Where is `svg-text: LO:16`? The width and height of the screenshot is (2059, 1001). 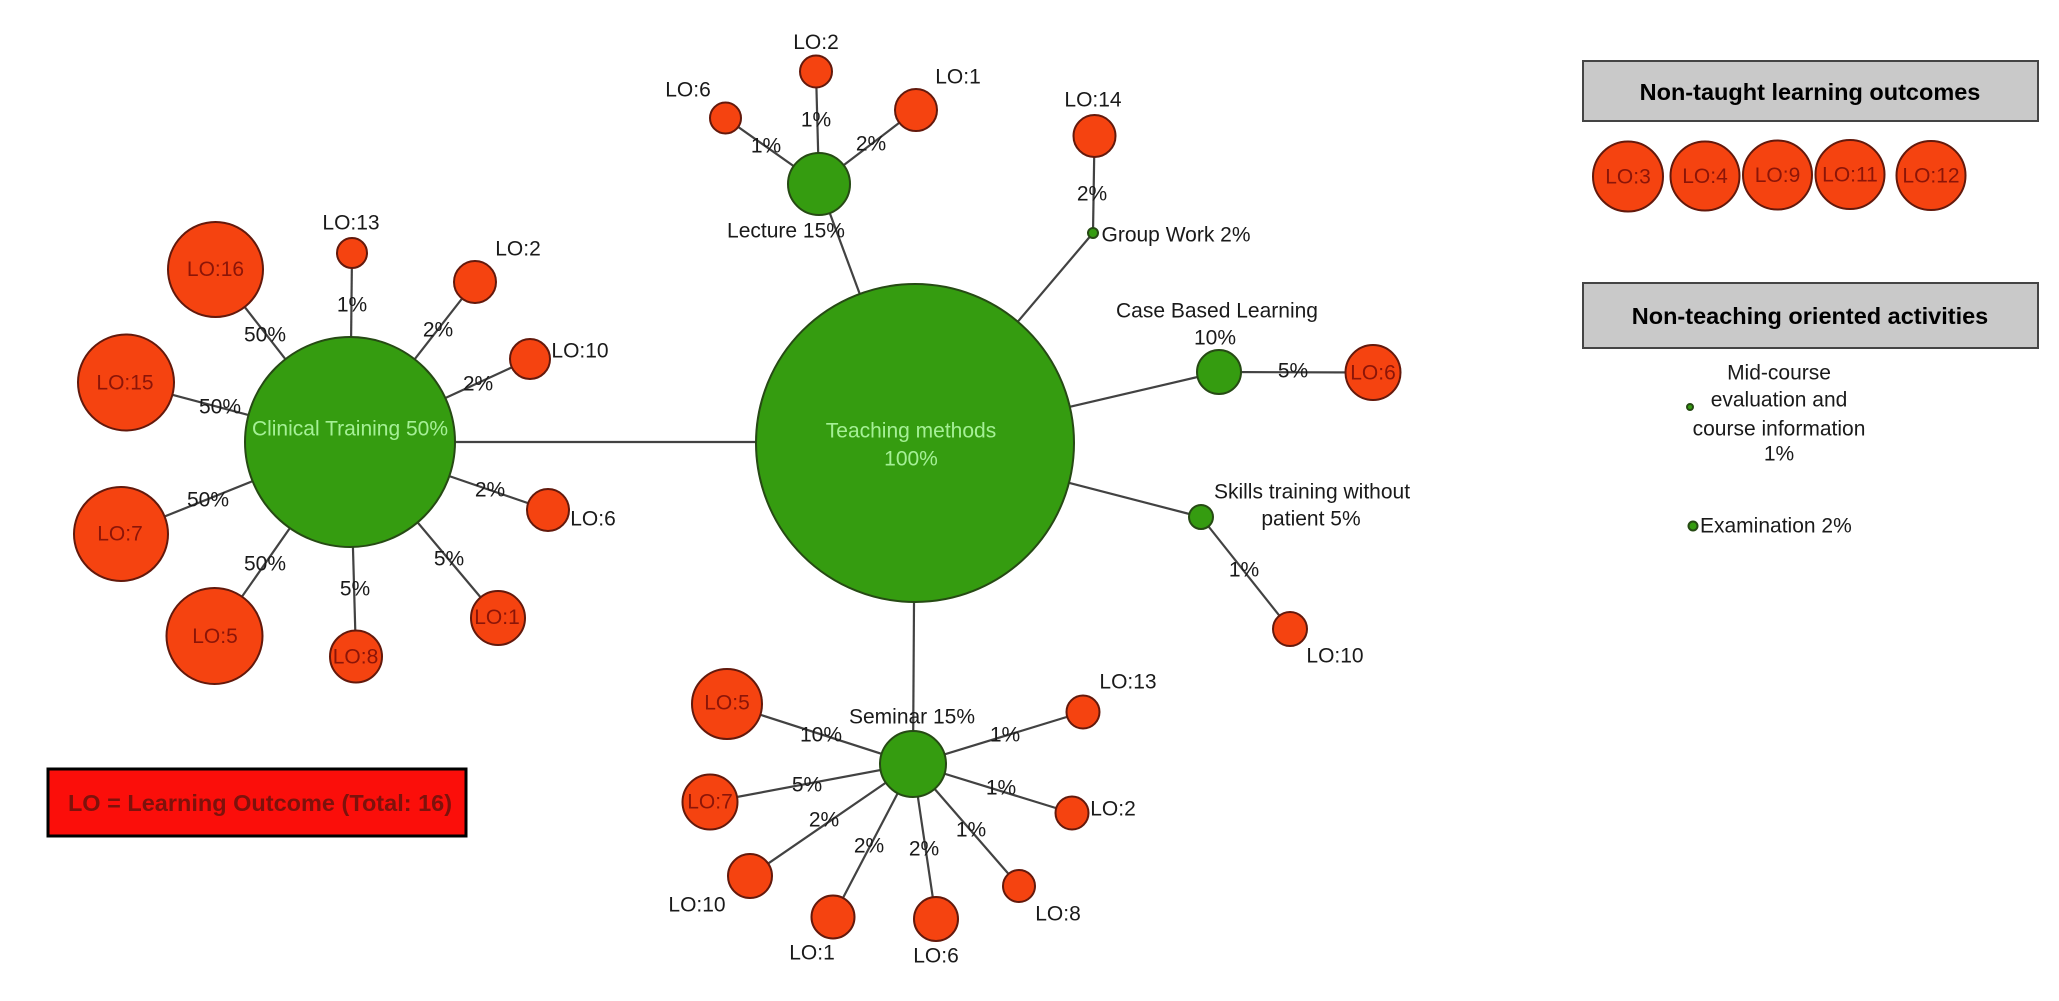 svg-text: LO:16 is located at coordinates (215, 269).